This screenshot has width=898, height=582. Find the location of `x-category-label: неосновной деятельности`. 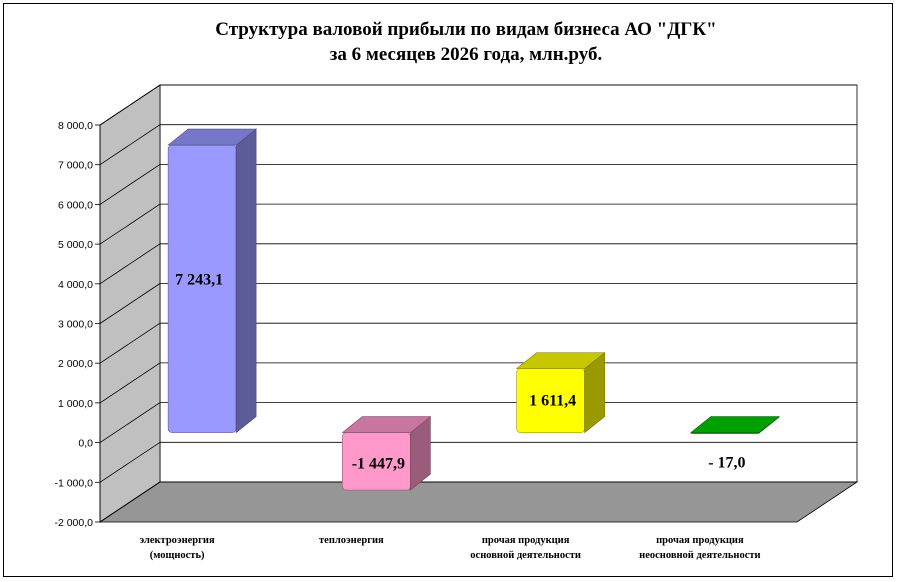

x-category-label: неосновной деятельности is located at coordinates (699, 555).